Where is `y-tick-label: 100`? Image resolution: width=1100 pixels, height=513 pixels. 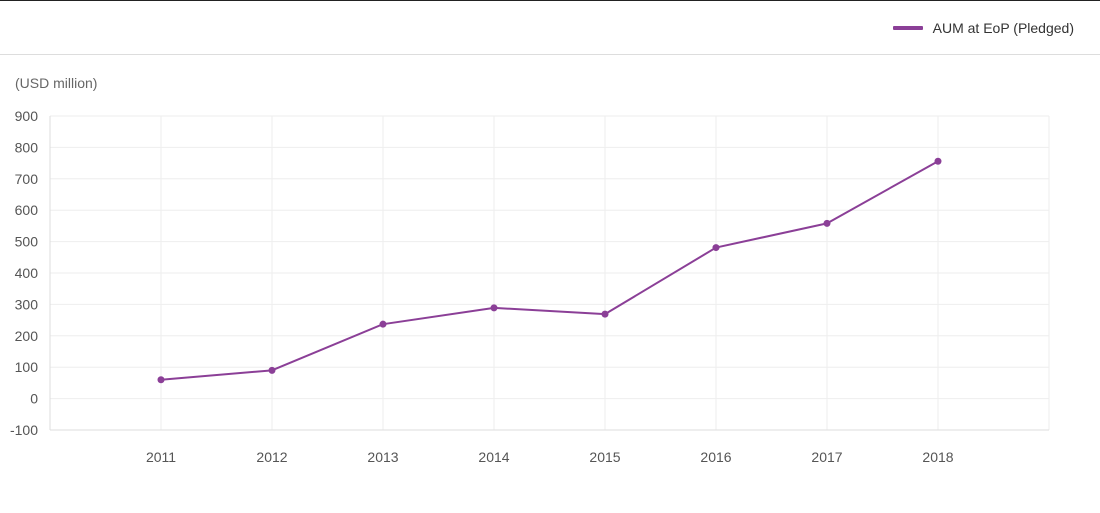
y-tick-label: 100 is located at coordinates (27, 367).